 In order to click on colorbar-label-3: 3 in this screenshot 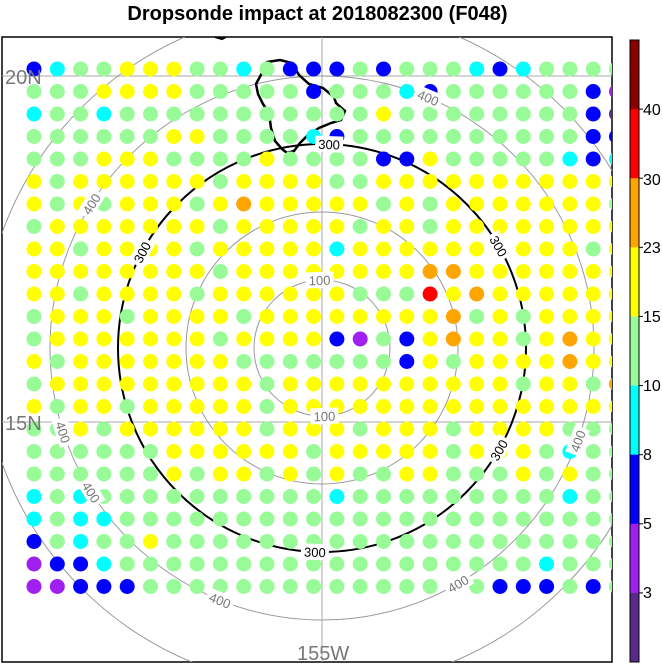, I will do `click(647, 593)`.